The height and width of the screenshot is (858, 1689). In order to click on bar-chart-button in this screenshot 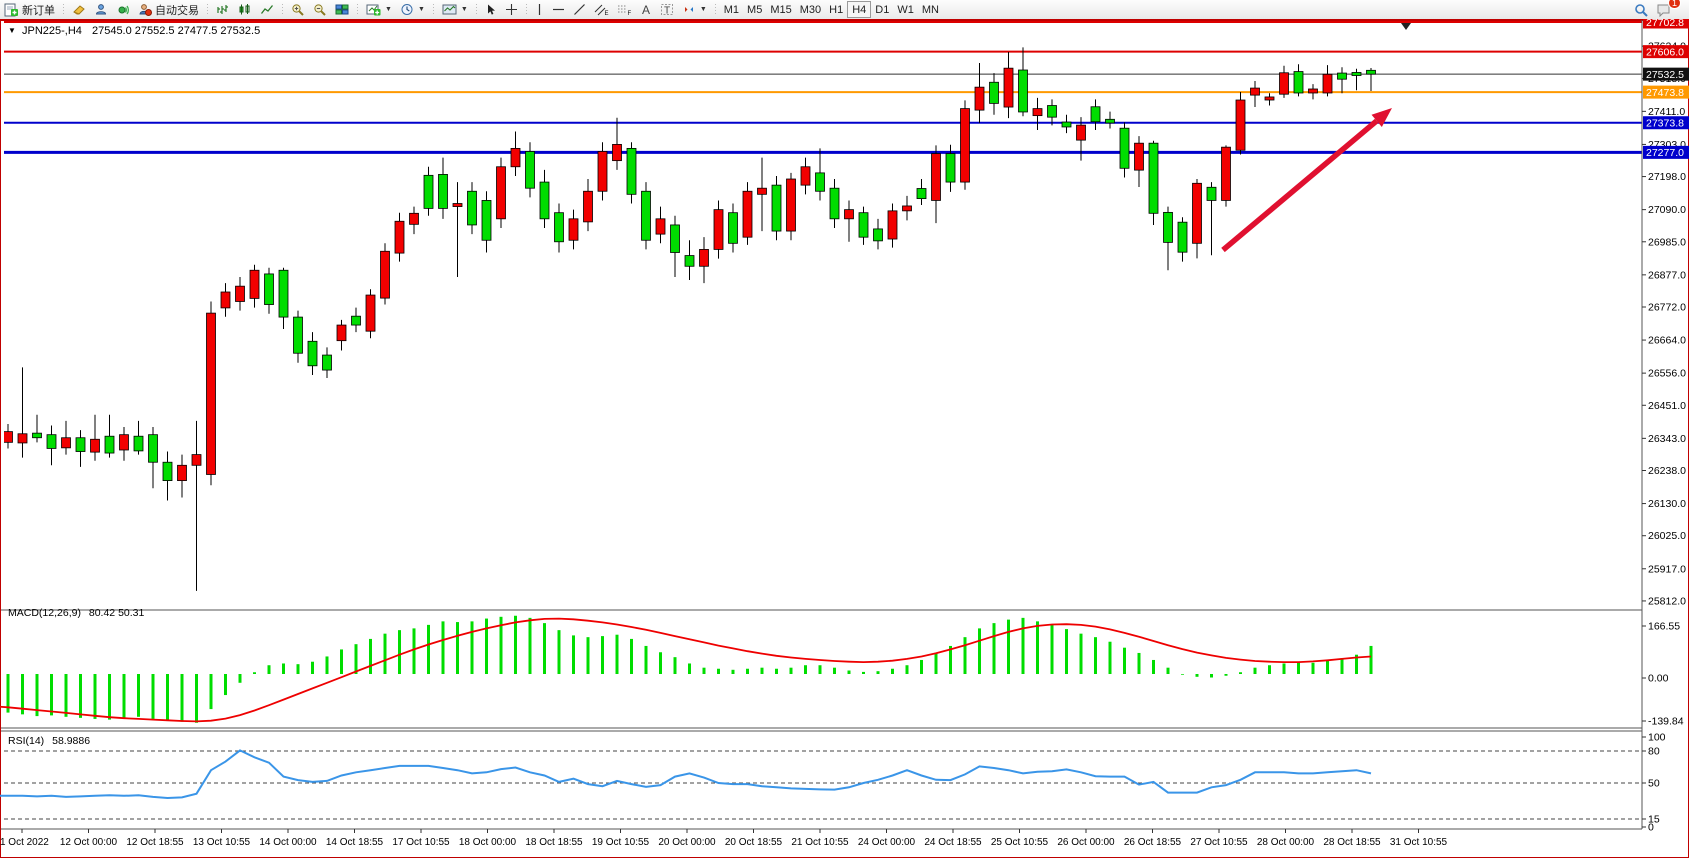, I will do `click(223, 9)`.